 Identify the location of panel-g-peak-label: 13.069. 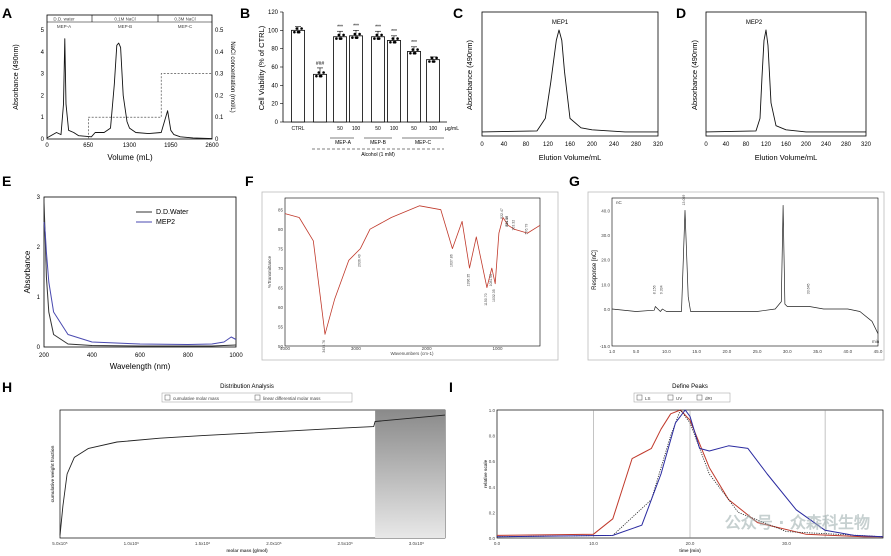
(684, 200).